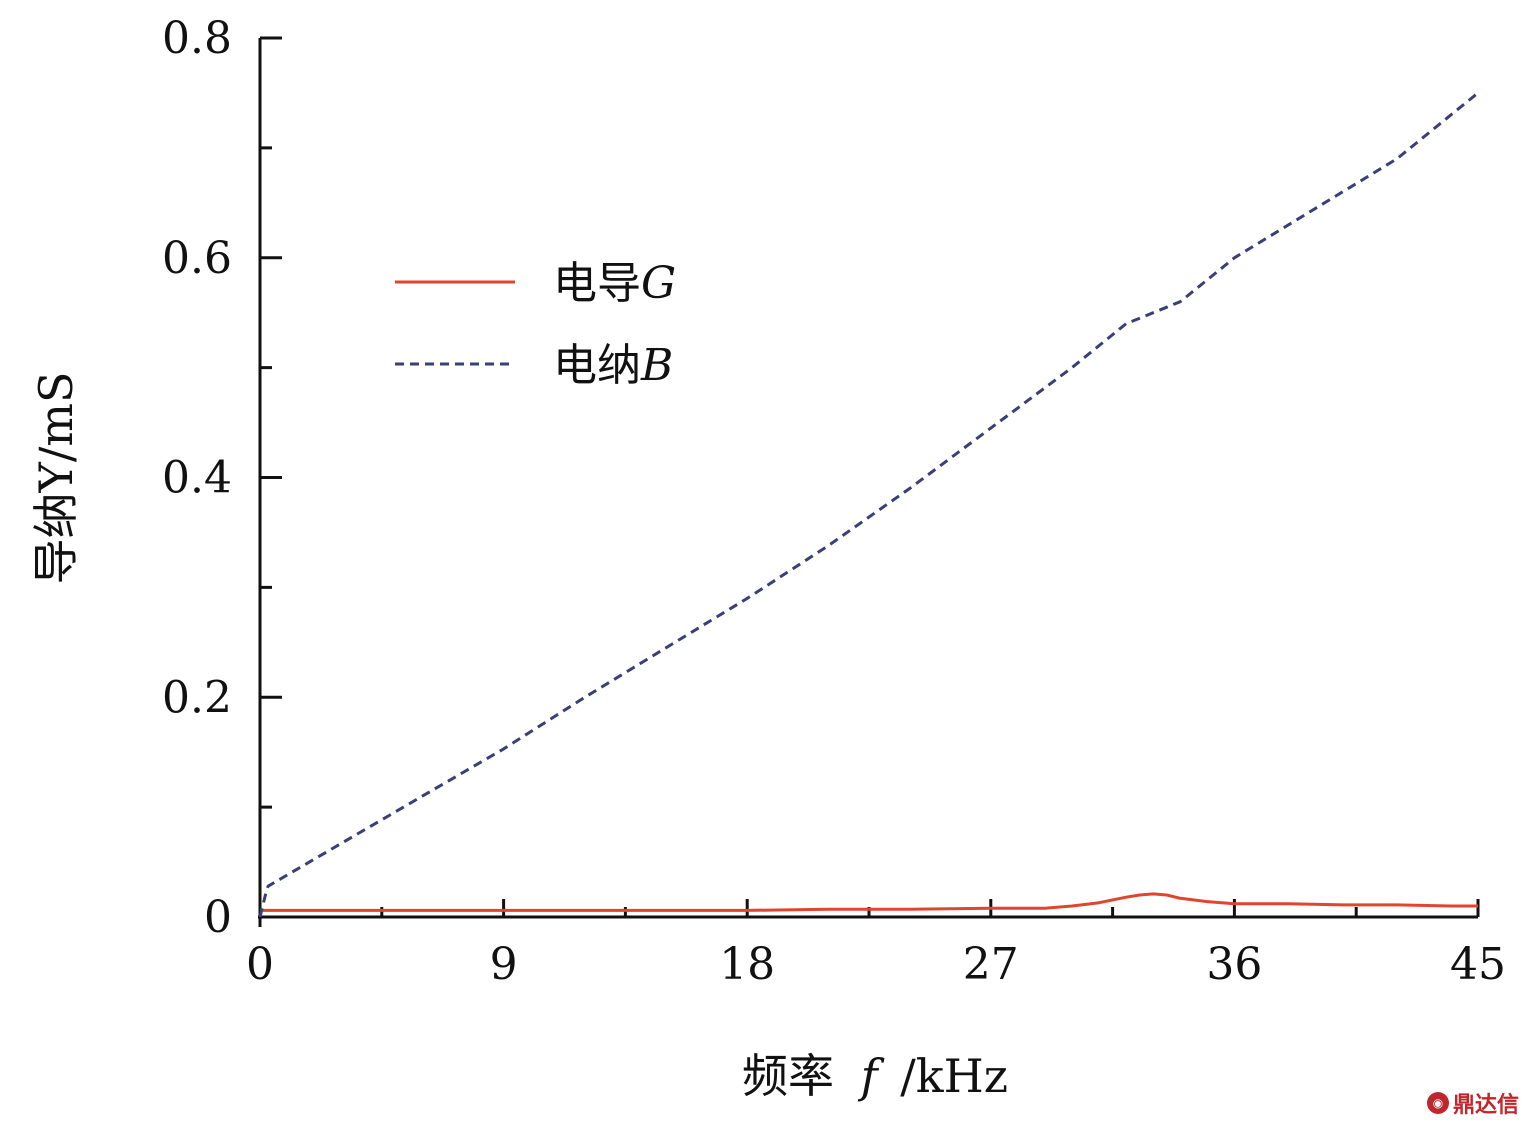  What do you see at coordinates (747, 964) in the screenshot?
I see `x-tick-label: 18` at bounding box center [747, 964].